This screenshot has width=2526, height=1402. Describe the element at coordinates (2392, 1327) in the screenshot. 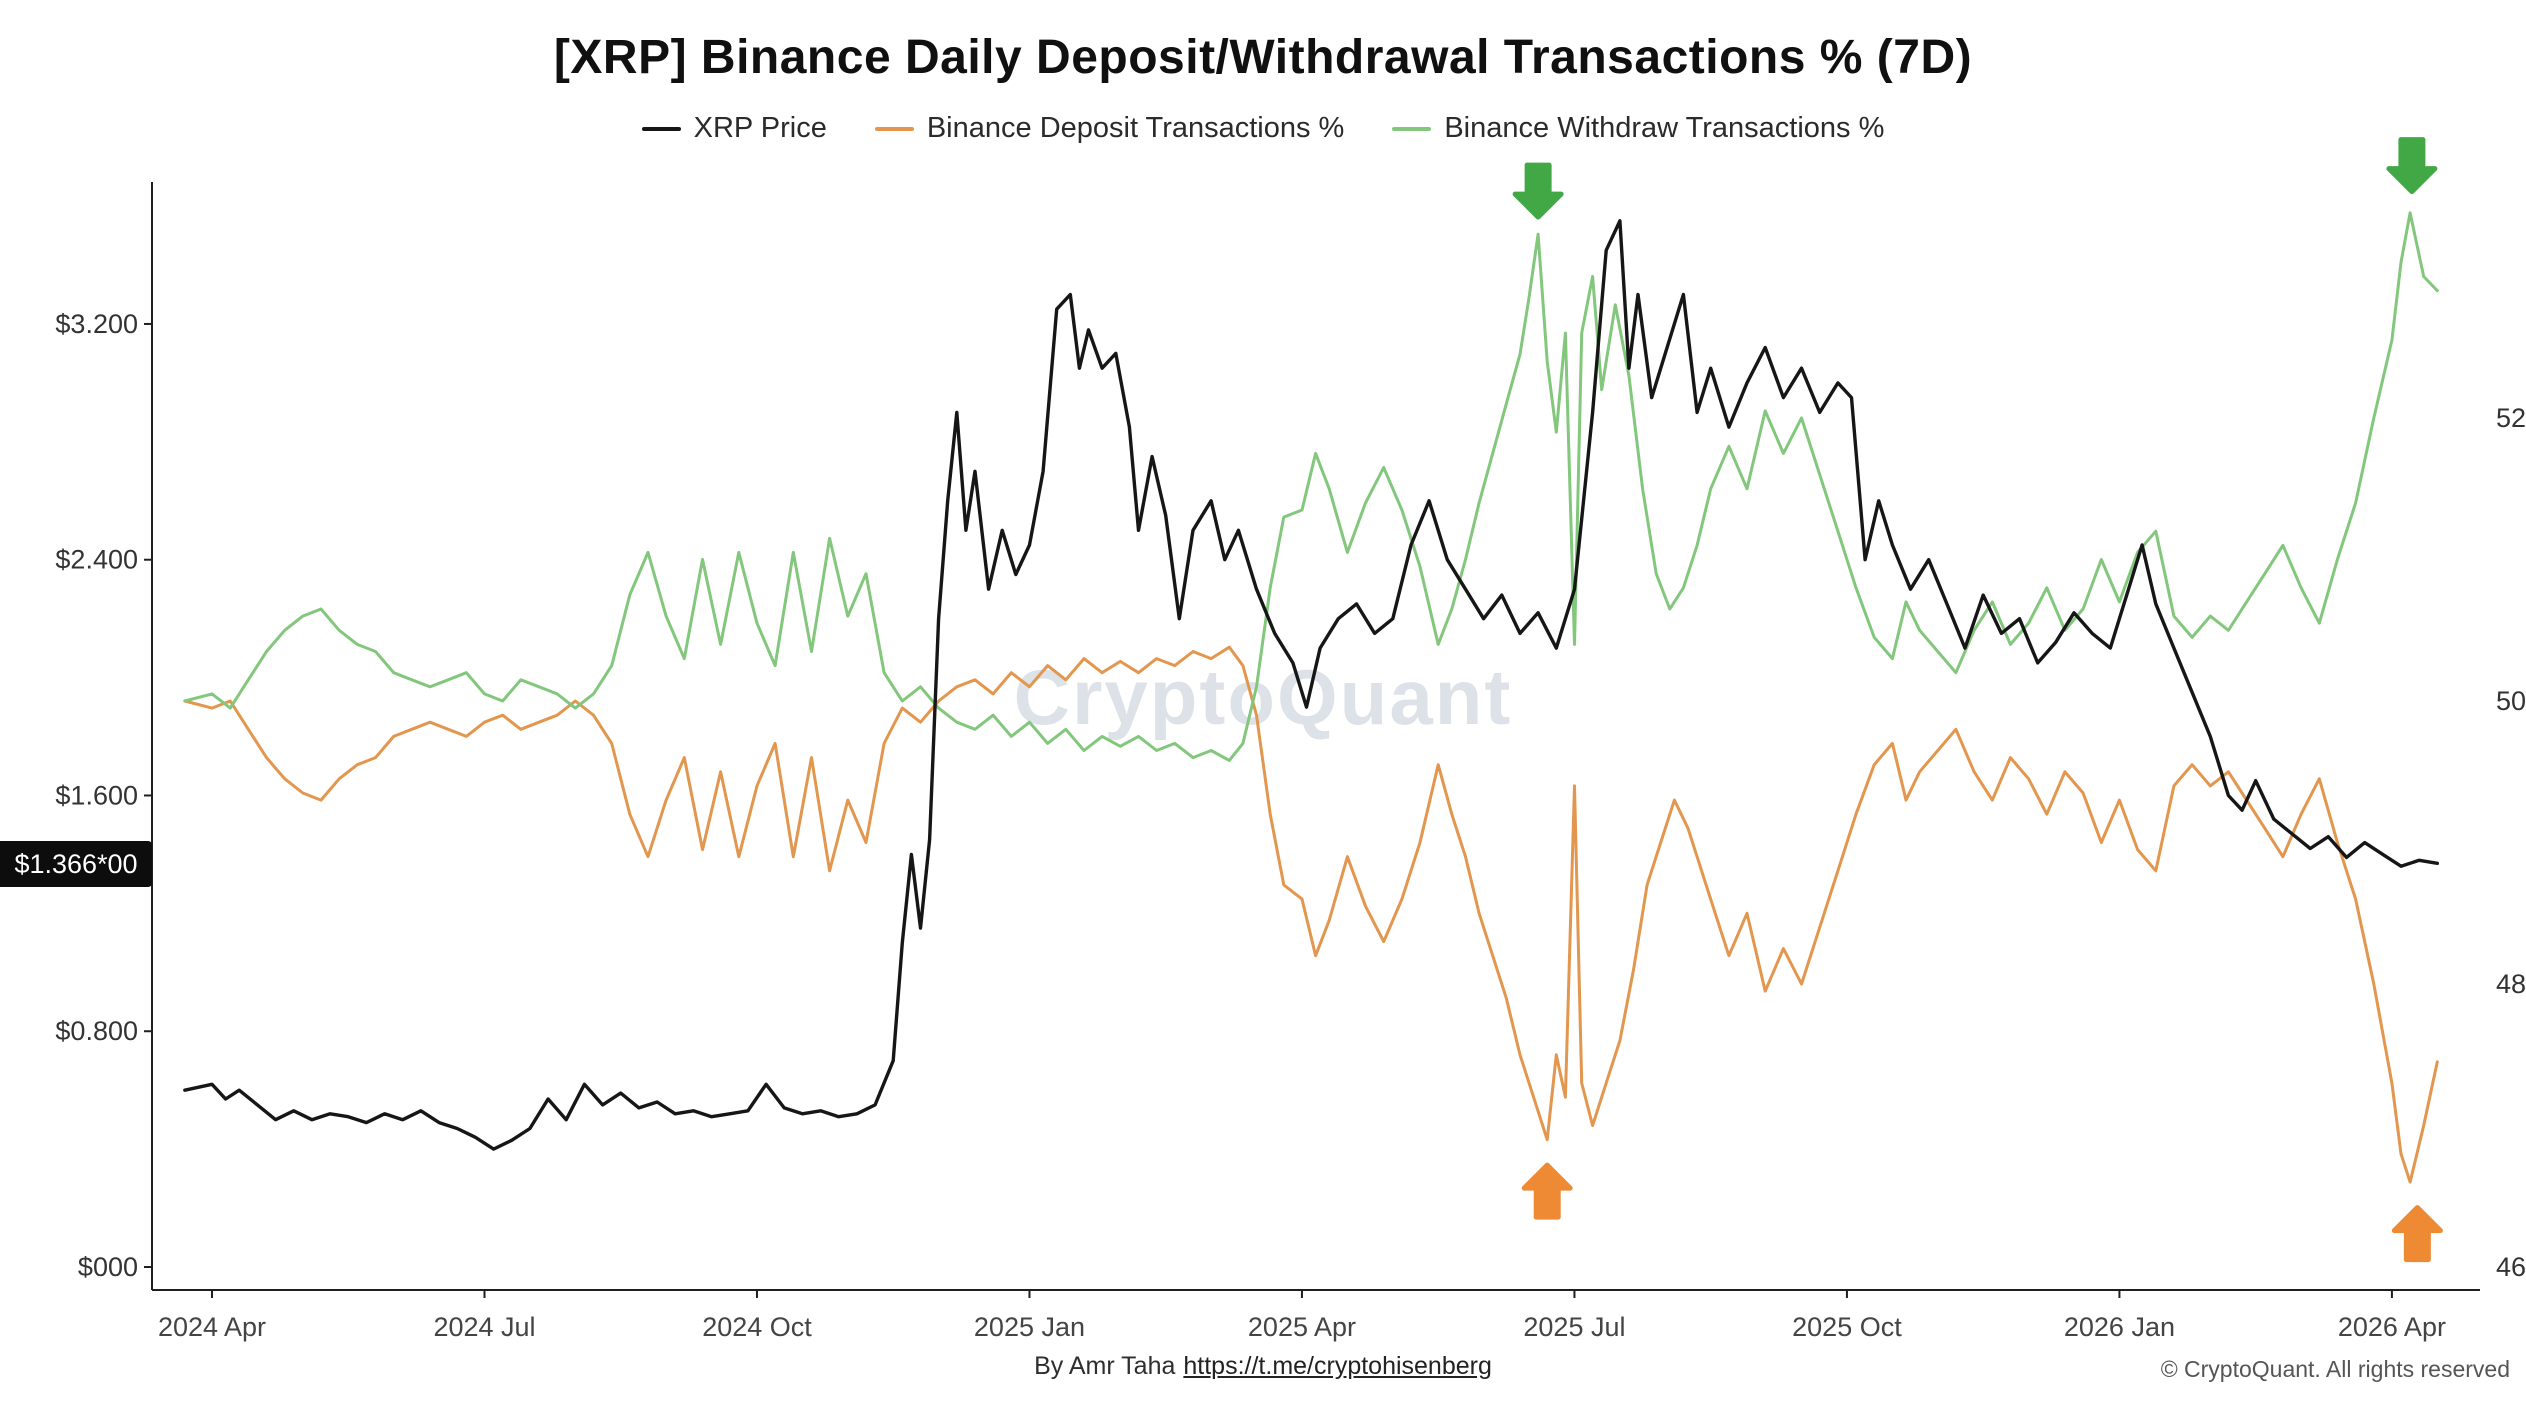

I see `x-axis-label: 2026 Apr` at that location.